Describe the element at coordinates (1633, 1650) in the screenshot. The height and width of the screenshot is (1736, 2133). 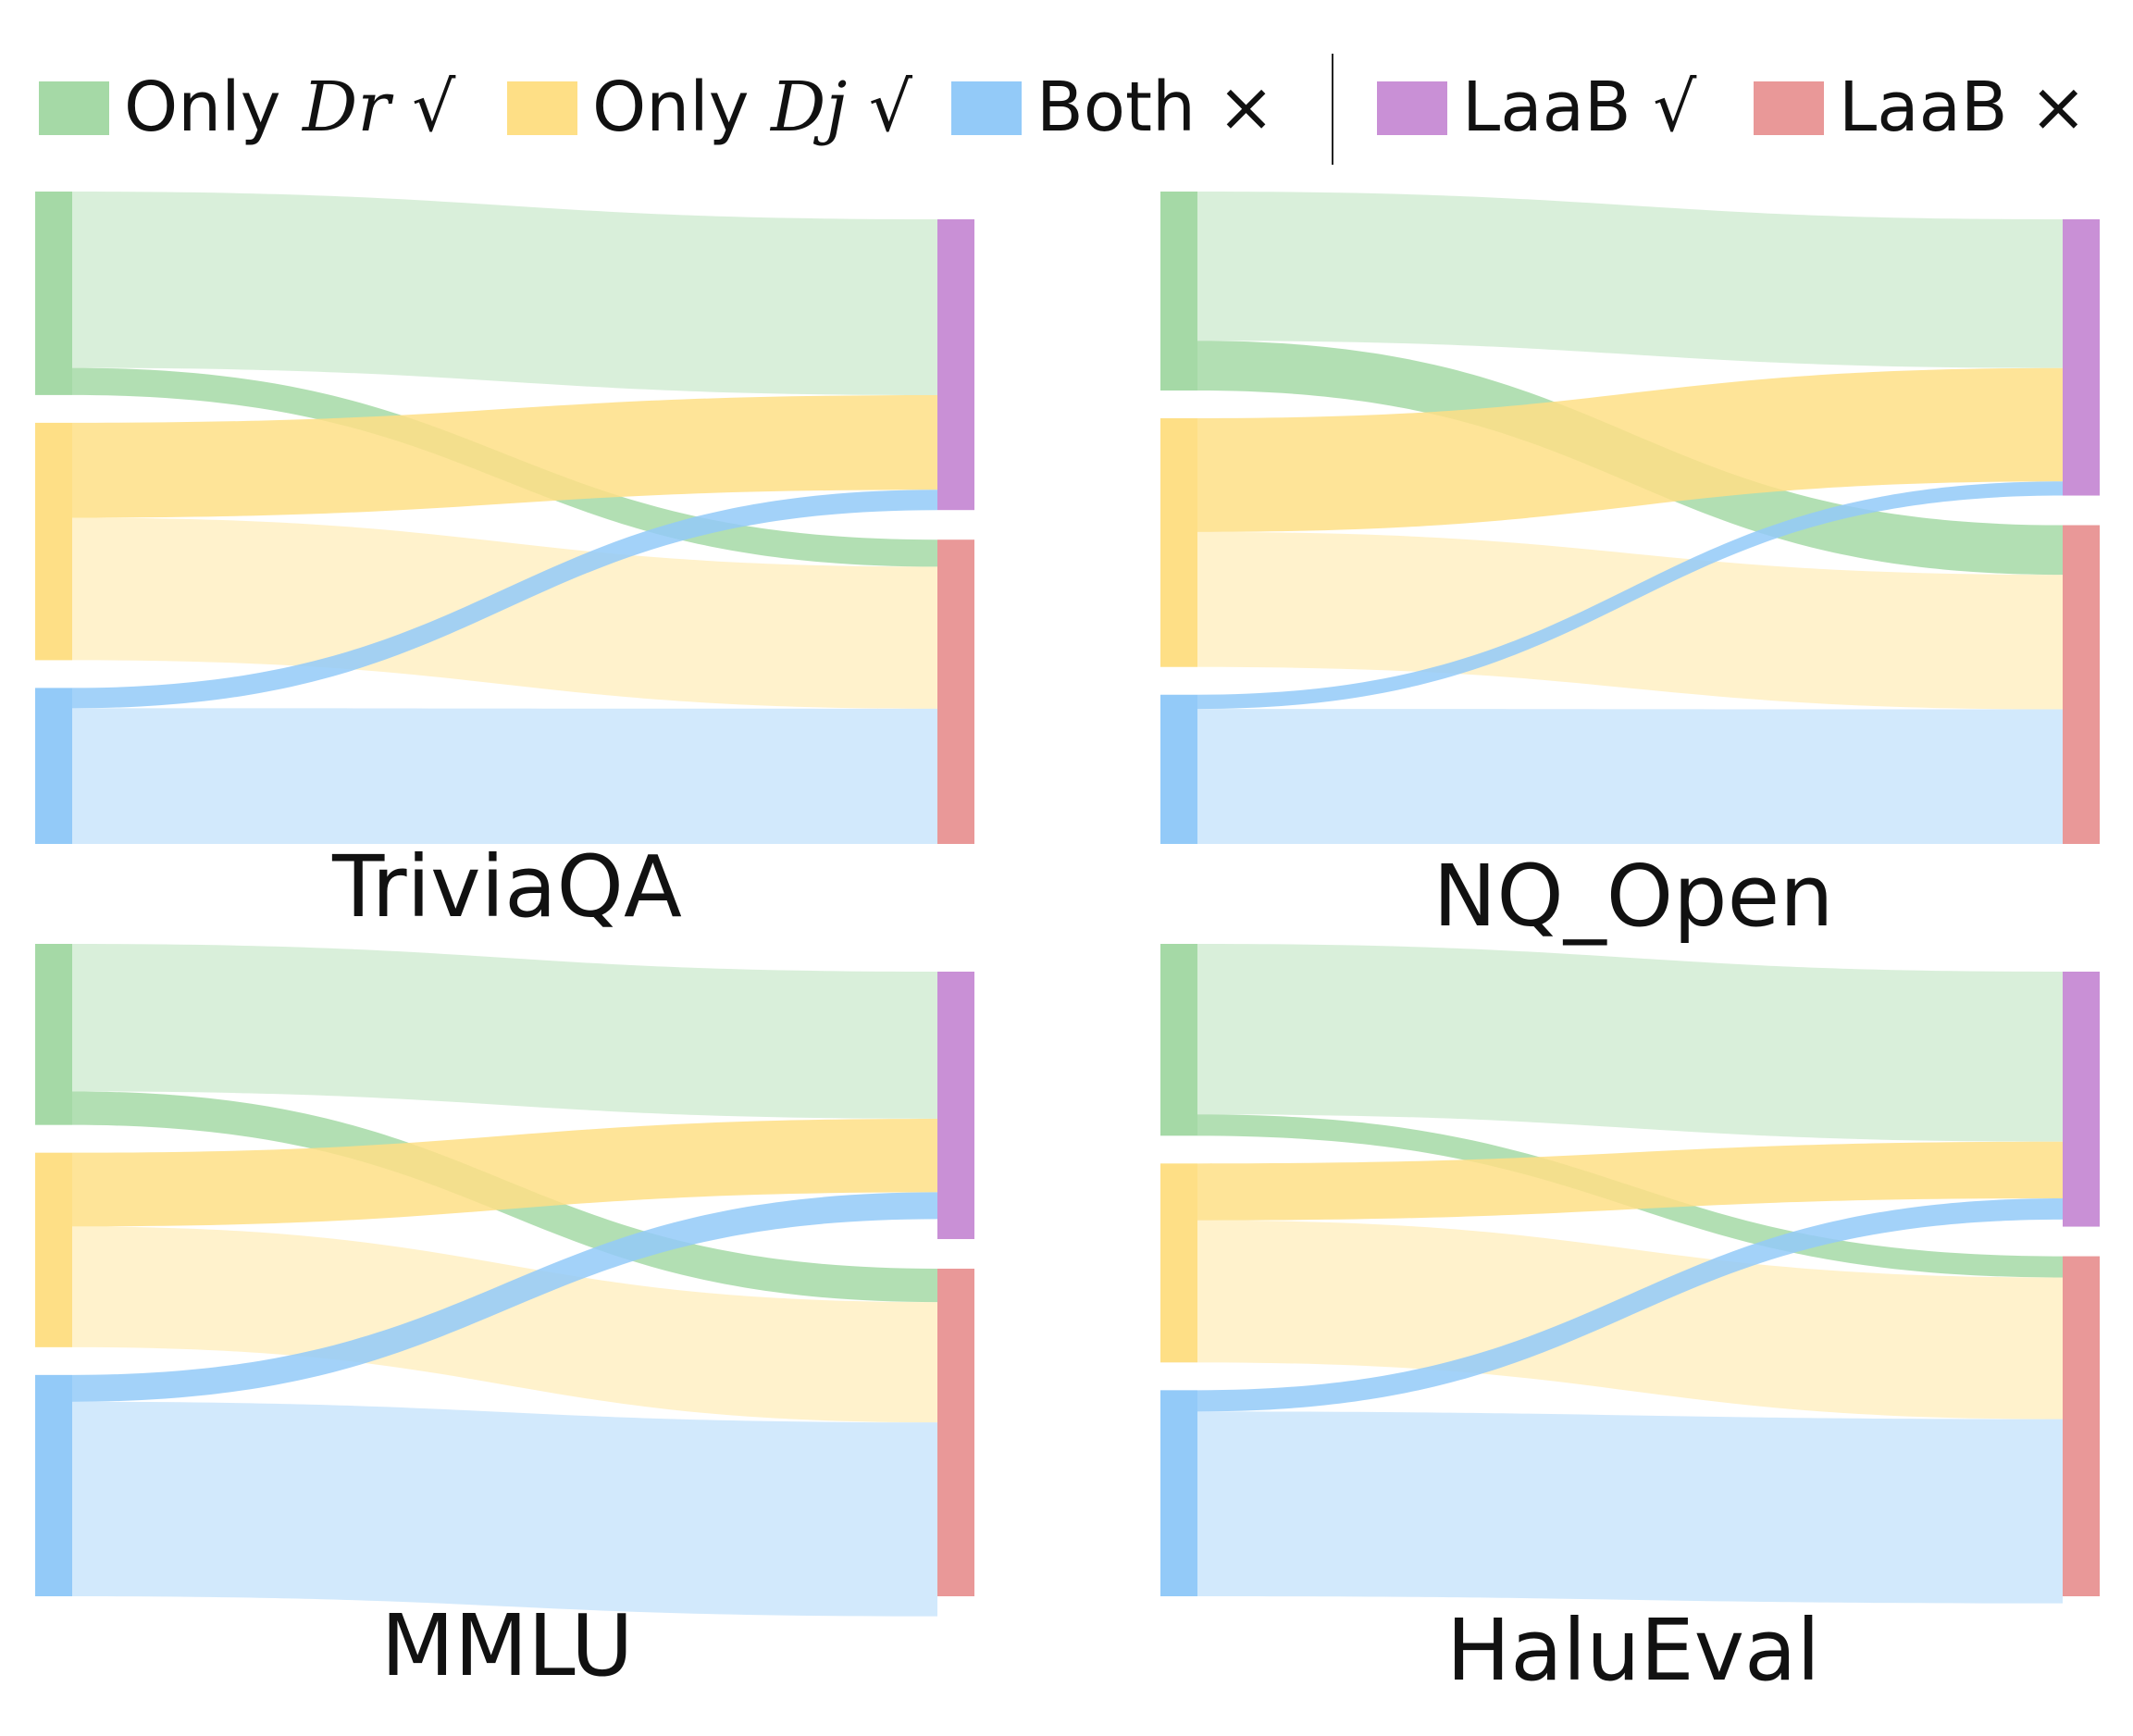
I see `panel-title: HaluEval` at that location.